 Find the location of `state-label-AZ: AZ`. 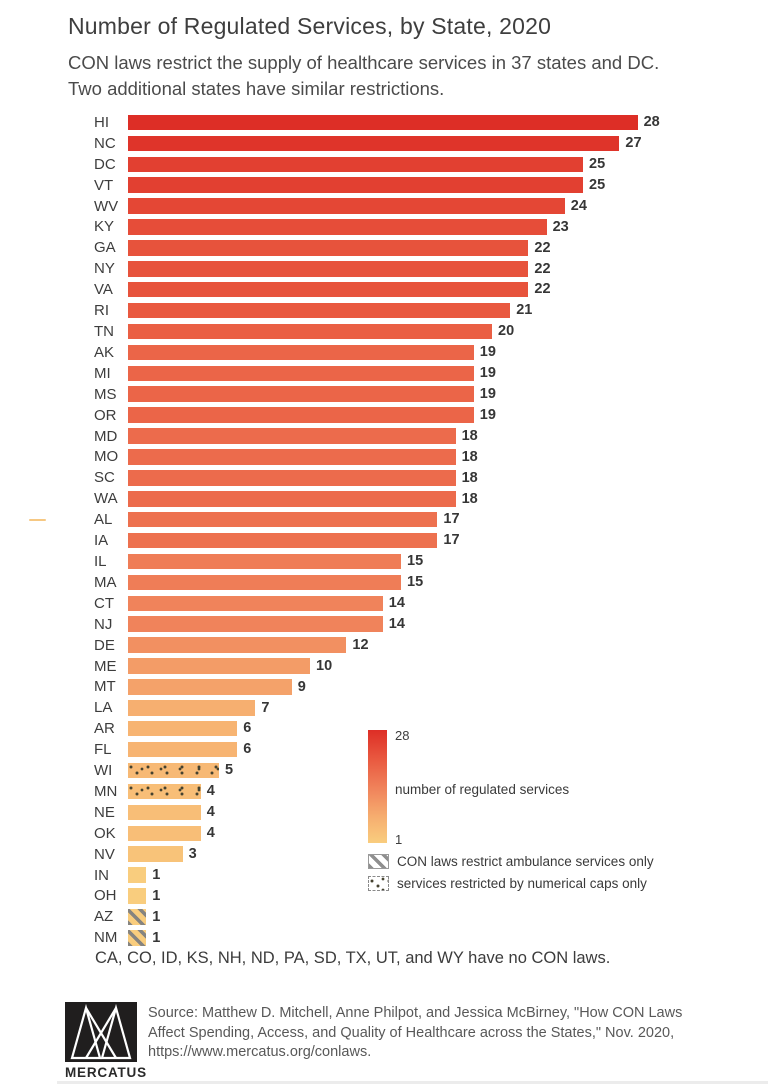

state-label-AZ: AZ is located at coordinates (104, 917).